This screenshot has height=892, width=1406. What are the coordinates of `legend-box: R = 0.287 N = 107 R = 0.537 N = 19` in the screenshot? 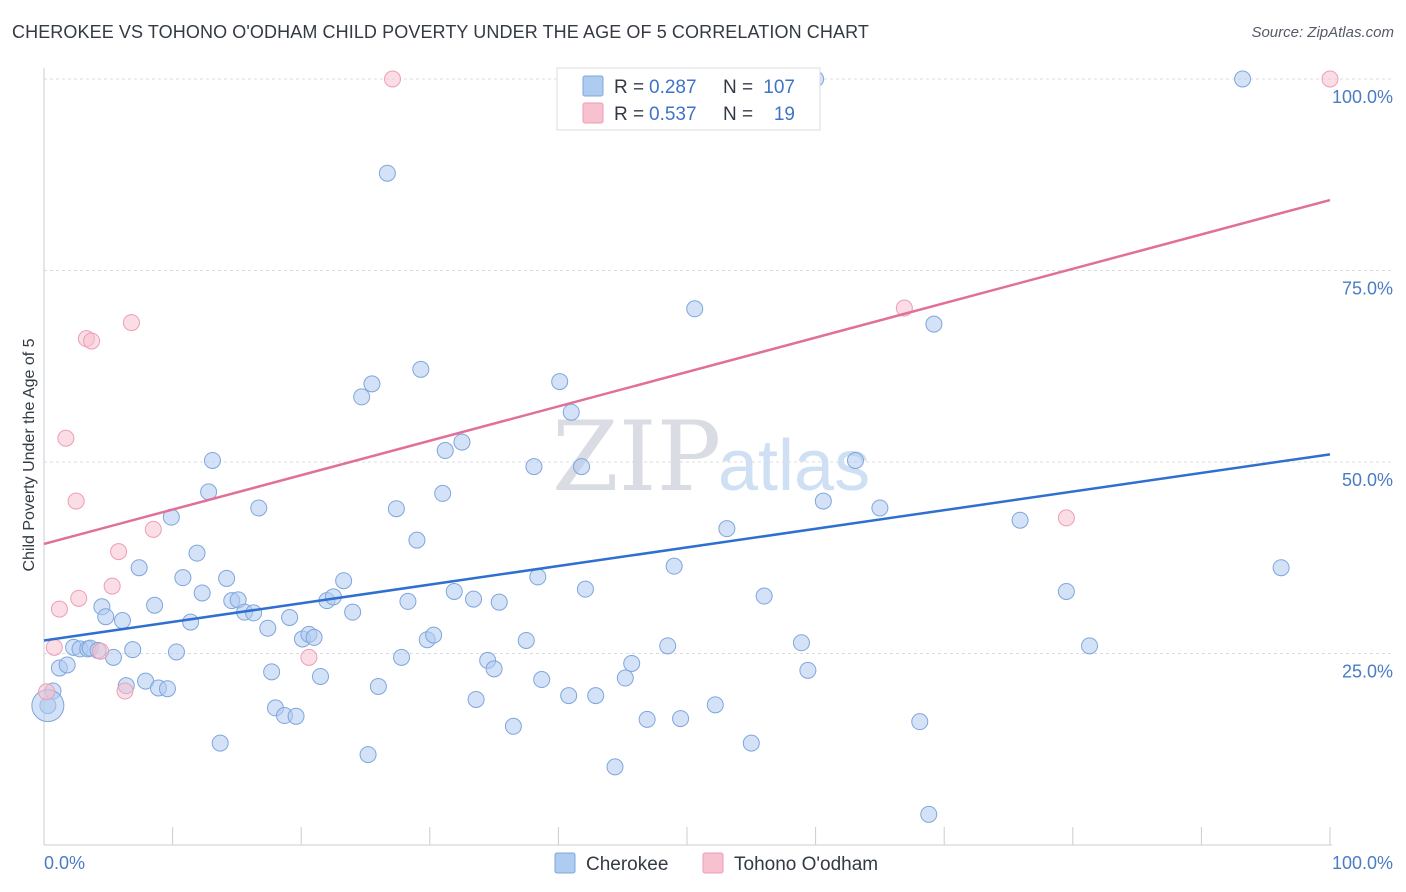 It's located at (688, 99).